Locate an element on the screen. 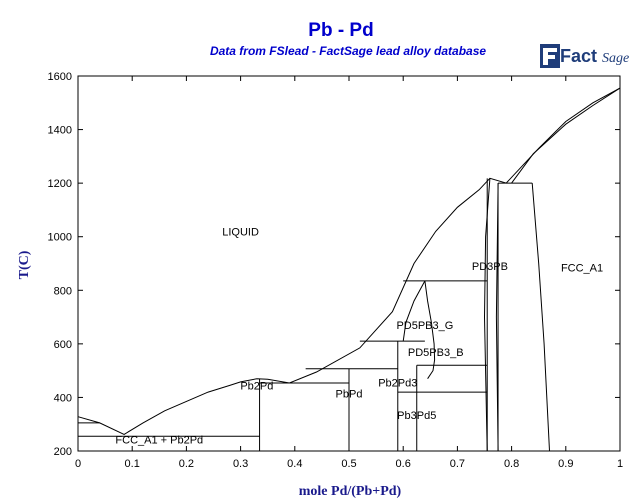 The height and width of the screenshot is (504, 640). y-tick-label: 1200 is located at coordinates (60, 184).